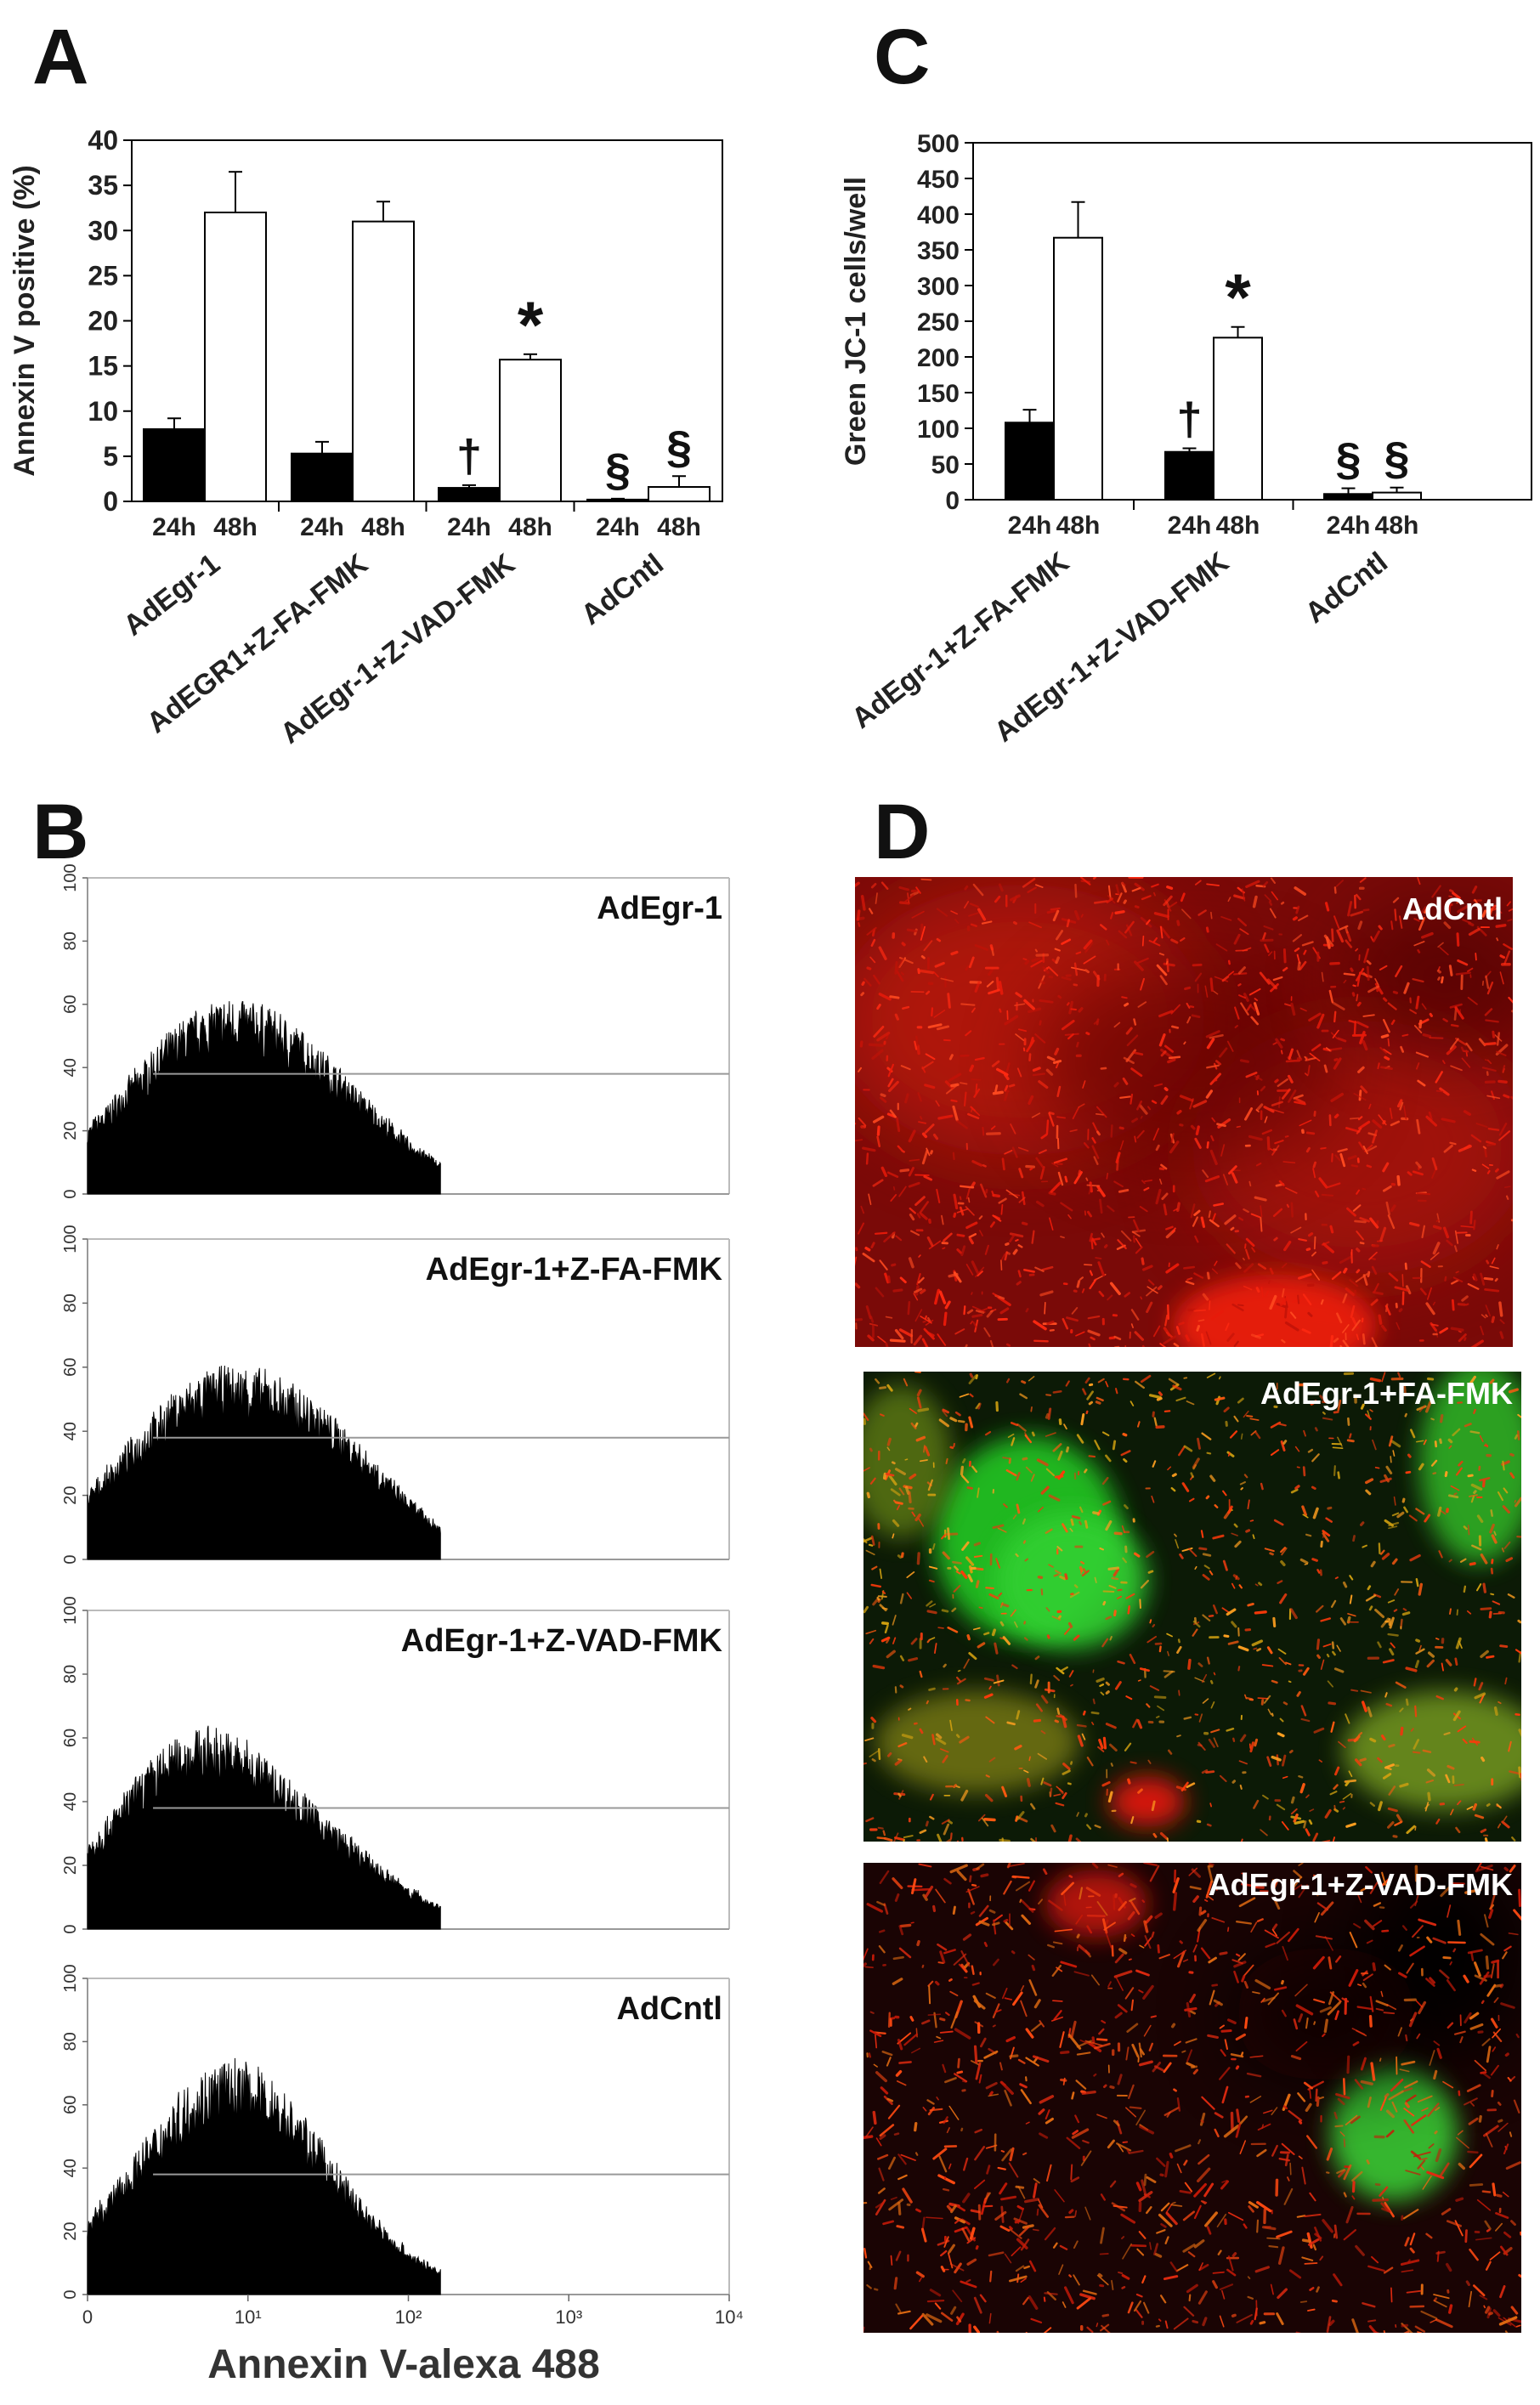 This screenshot has width=1540, height=2405. Describe the element at coordinates (1397, 526) in the screenshot. I see `bar-time-label: 48h` at that location.